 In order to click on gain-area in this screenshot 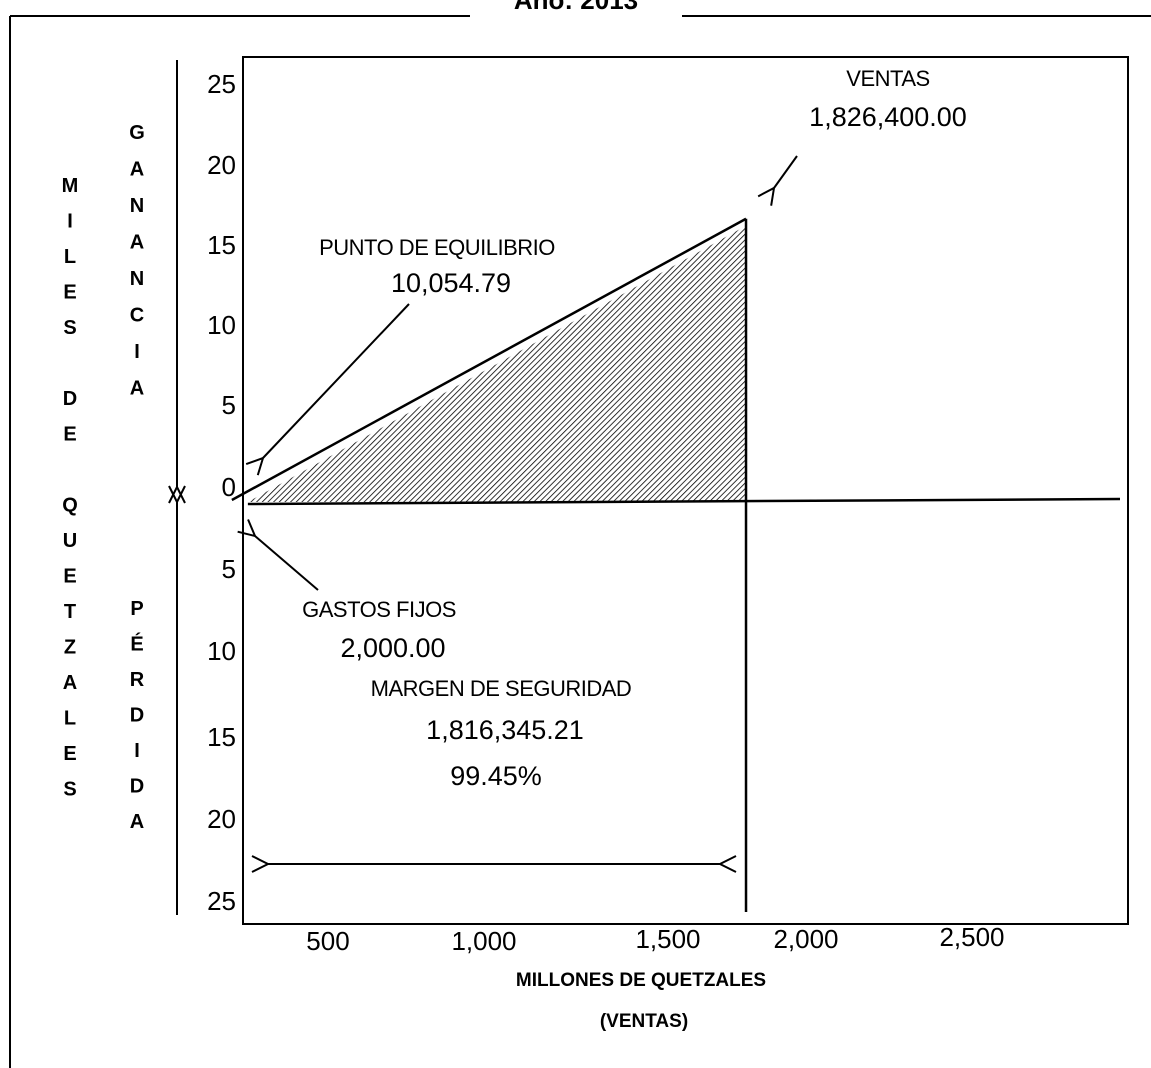, I will do `click(497, 363)`.